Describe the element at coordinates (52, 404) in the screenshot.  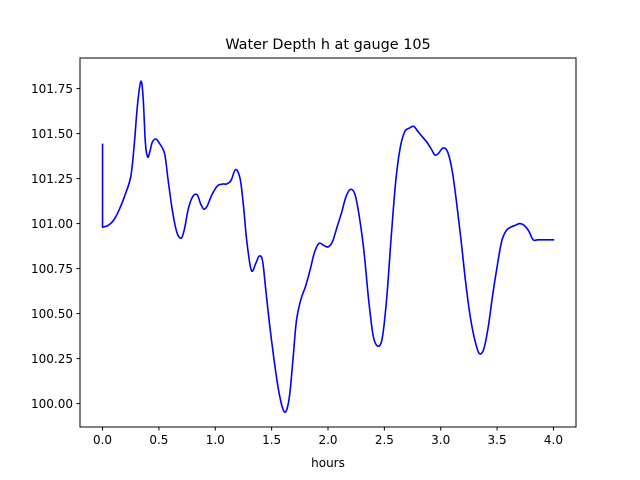
I see `y-tick-label: 100.00` at that location.